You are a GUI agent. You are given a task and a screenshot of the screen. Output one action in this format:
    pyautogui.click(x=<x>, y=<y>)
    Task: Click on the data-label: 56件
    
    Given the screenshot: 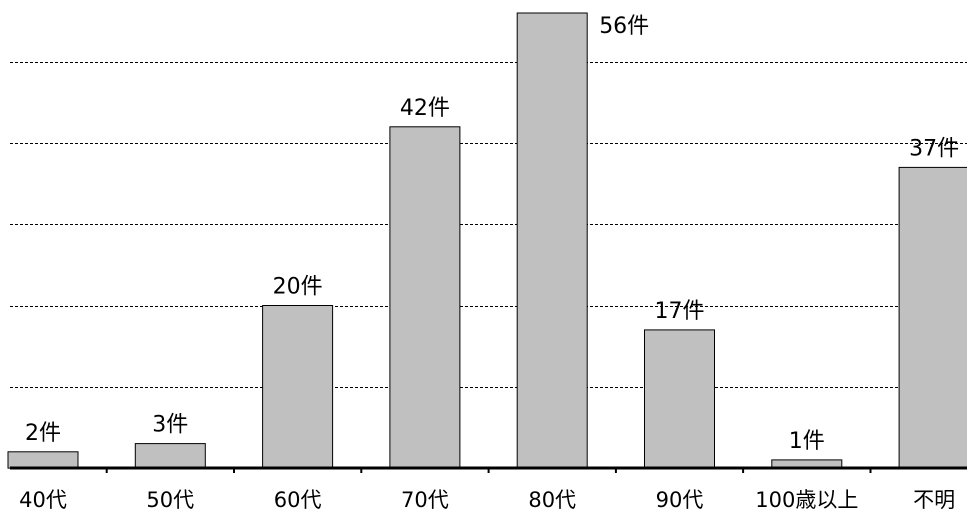 What is the action you would take?
    pyautogui.click(x=624, y=26)
    